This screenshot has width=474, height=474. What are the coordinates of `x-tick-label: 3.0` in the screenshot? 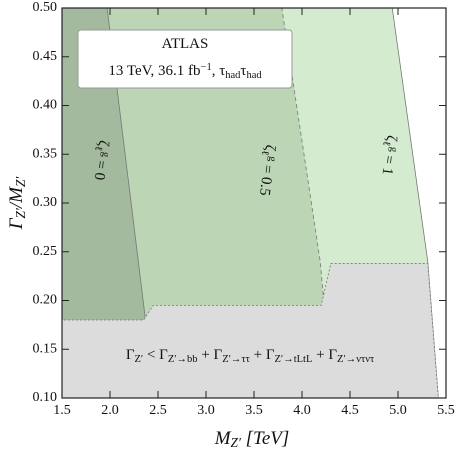 It's located at (206, 410).